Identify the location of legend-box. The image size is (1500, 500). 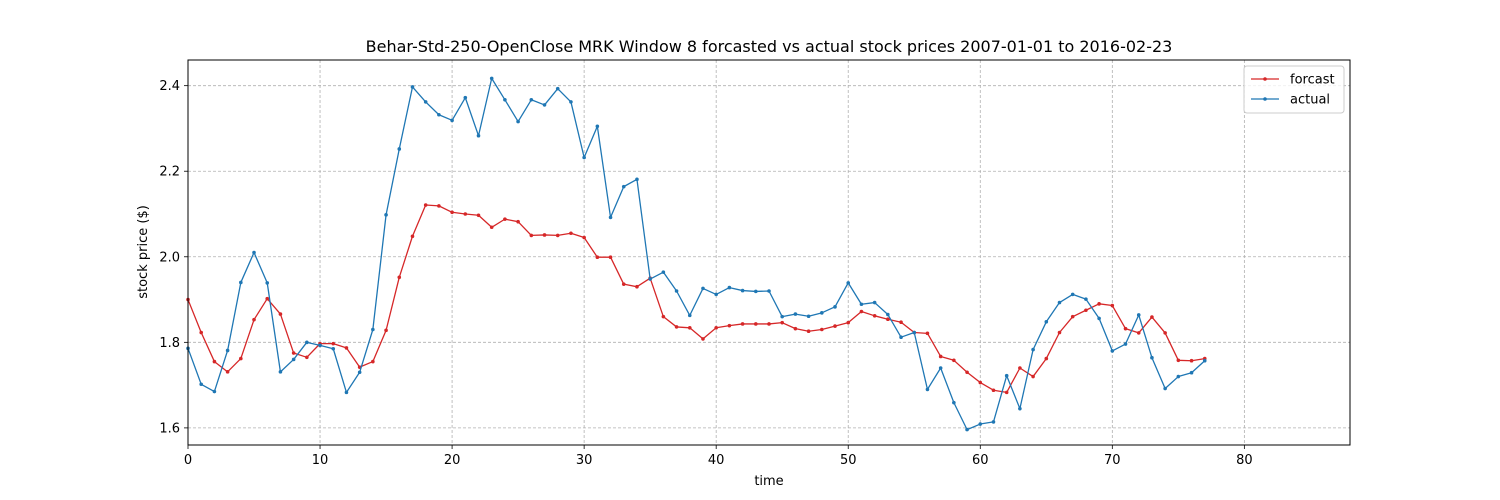
(1294, 89).